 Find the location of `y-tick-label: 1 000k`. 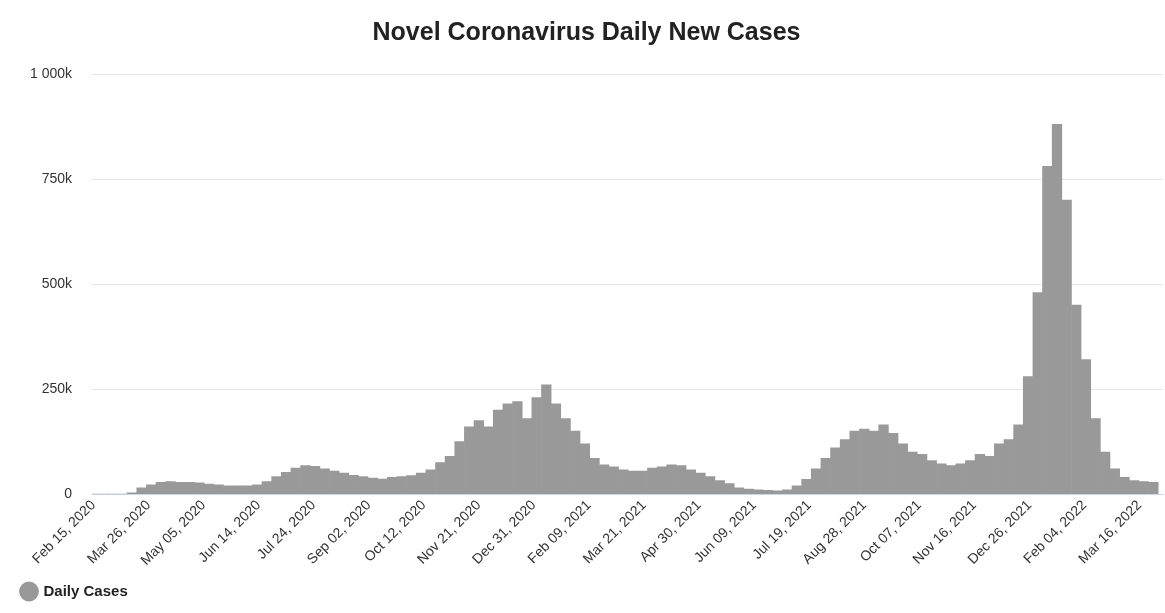

y-tick-label: 1 000k is located at coordinates (51, 72).